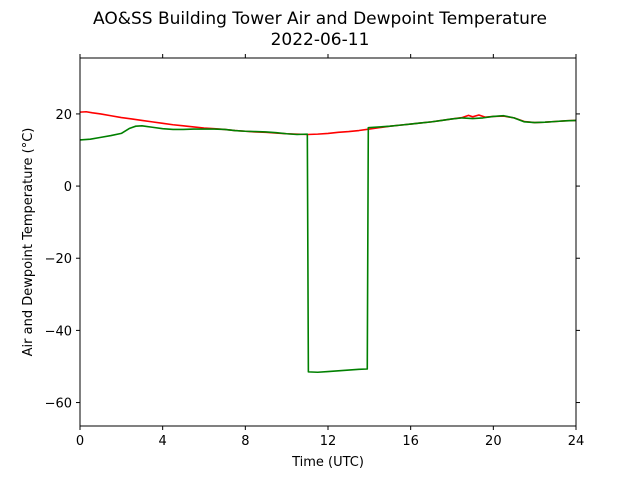 Image resolution: width=640 pixels, height=480 pixels. What do you see at coordinates (163, 441) in the screenshot?
I see `x-tick-label: 4` at bounding box center [163, 441].